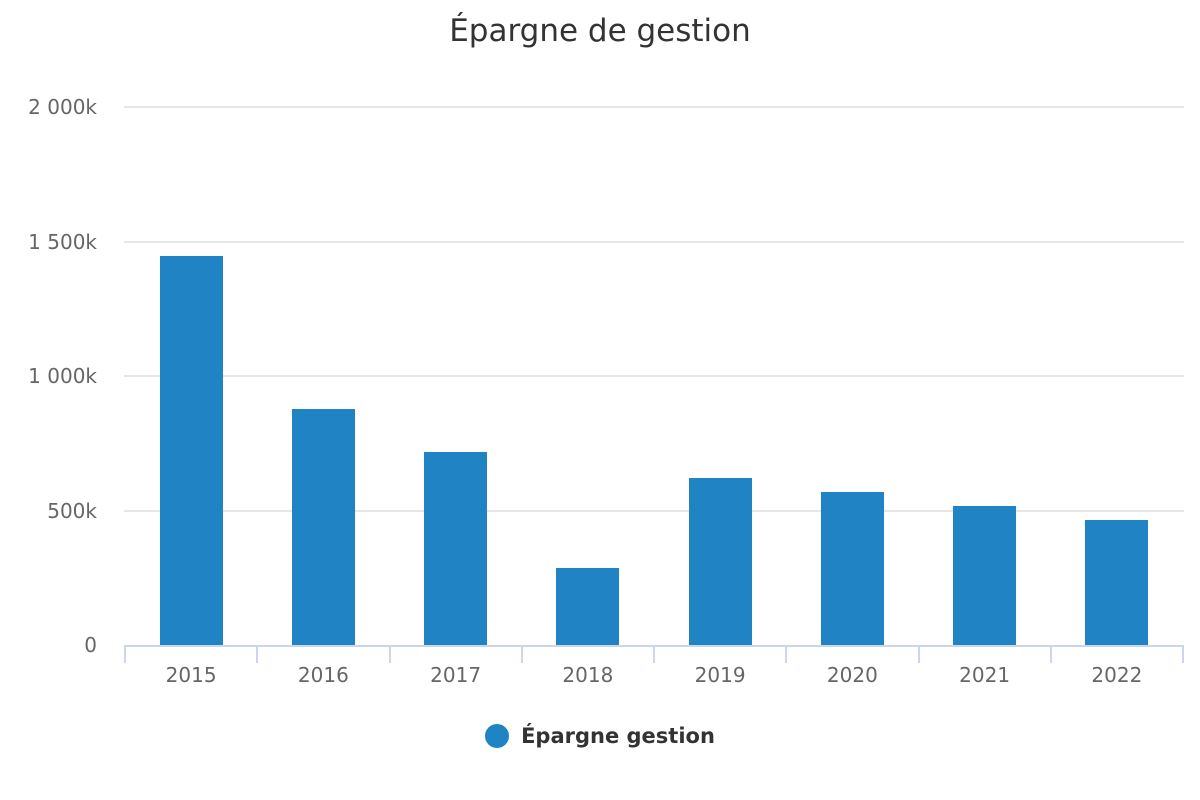 The width and height of the screenshot is (1200, 800). Describe the element at coordinates (72, 510) in the screenshot. I see `y-axis-label: 500k` at that location.